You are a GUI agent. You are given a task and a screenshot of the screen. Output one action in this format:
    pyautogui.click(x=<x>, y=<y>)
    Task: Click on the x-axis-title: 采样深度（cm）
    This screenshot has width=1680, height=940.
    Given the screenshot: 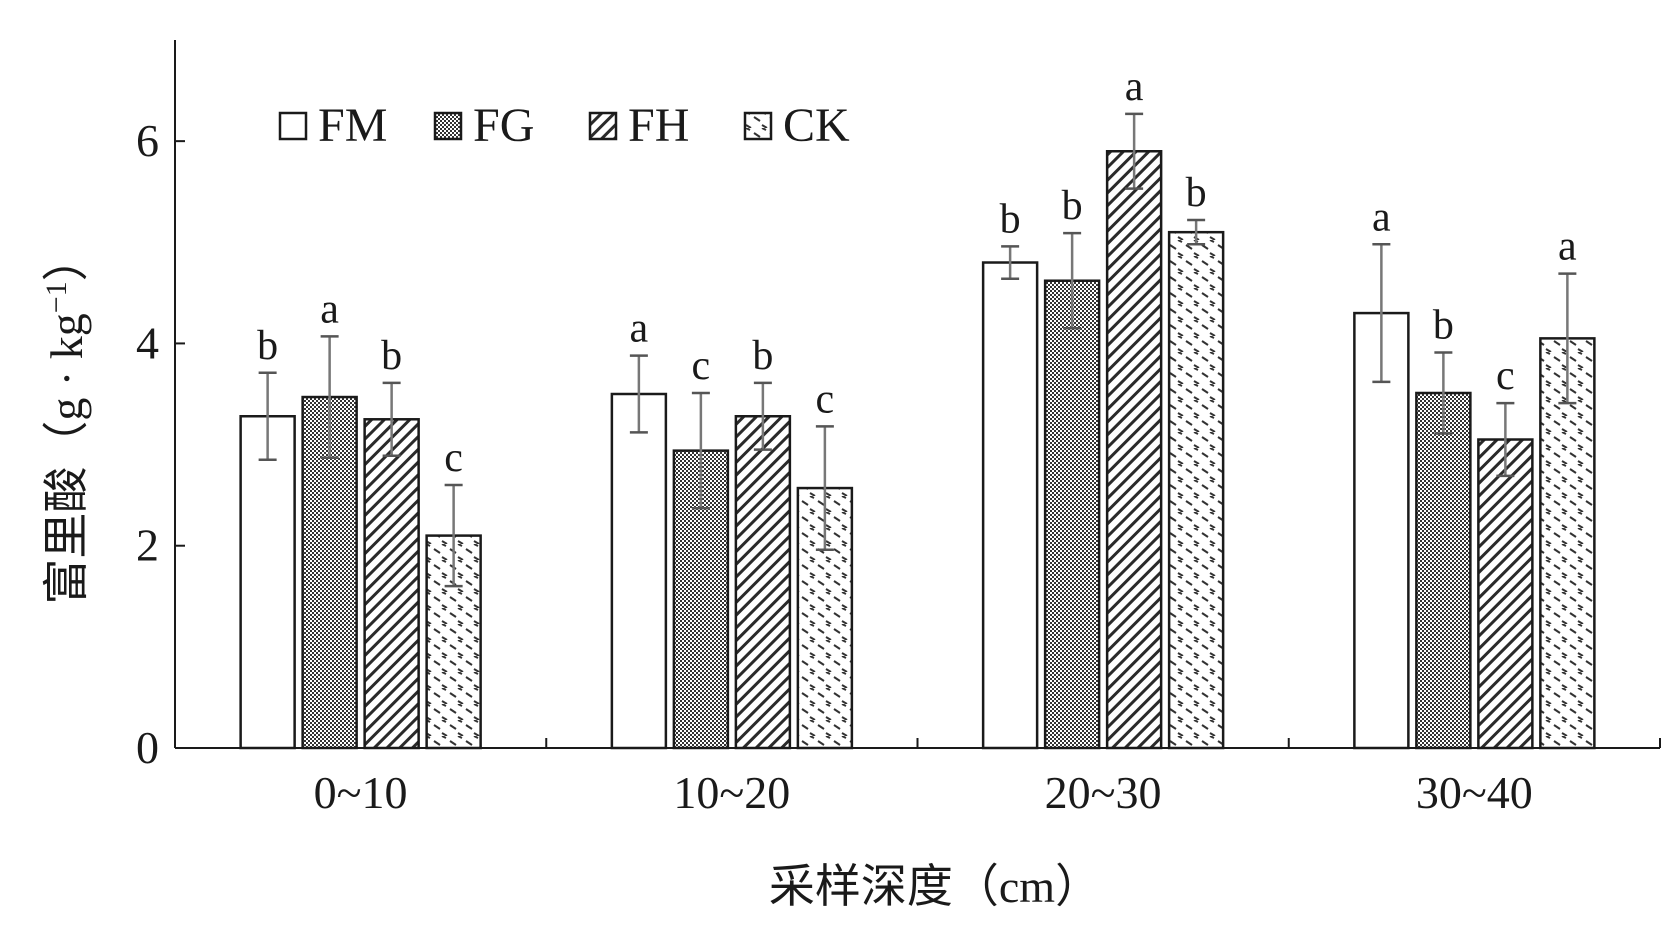 What is the action you would take?
    pyautogui.click(x=935, y=886)
    